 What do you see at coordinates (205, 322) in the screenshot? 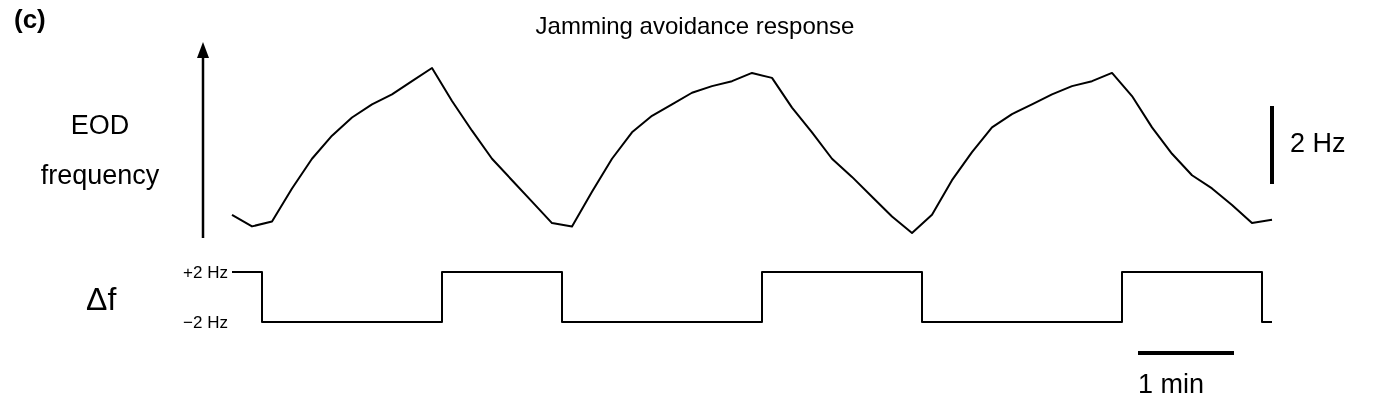
I see `y-tick-label: −2 Hz` at bounding box center [205, 322].